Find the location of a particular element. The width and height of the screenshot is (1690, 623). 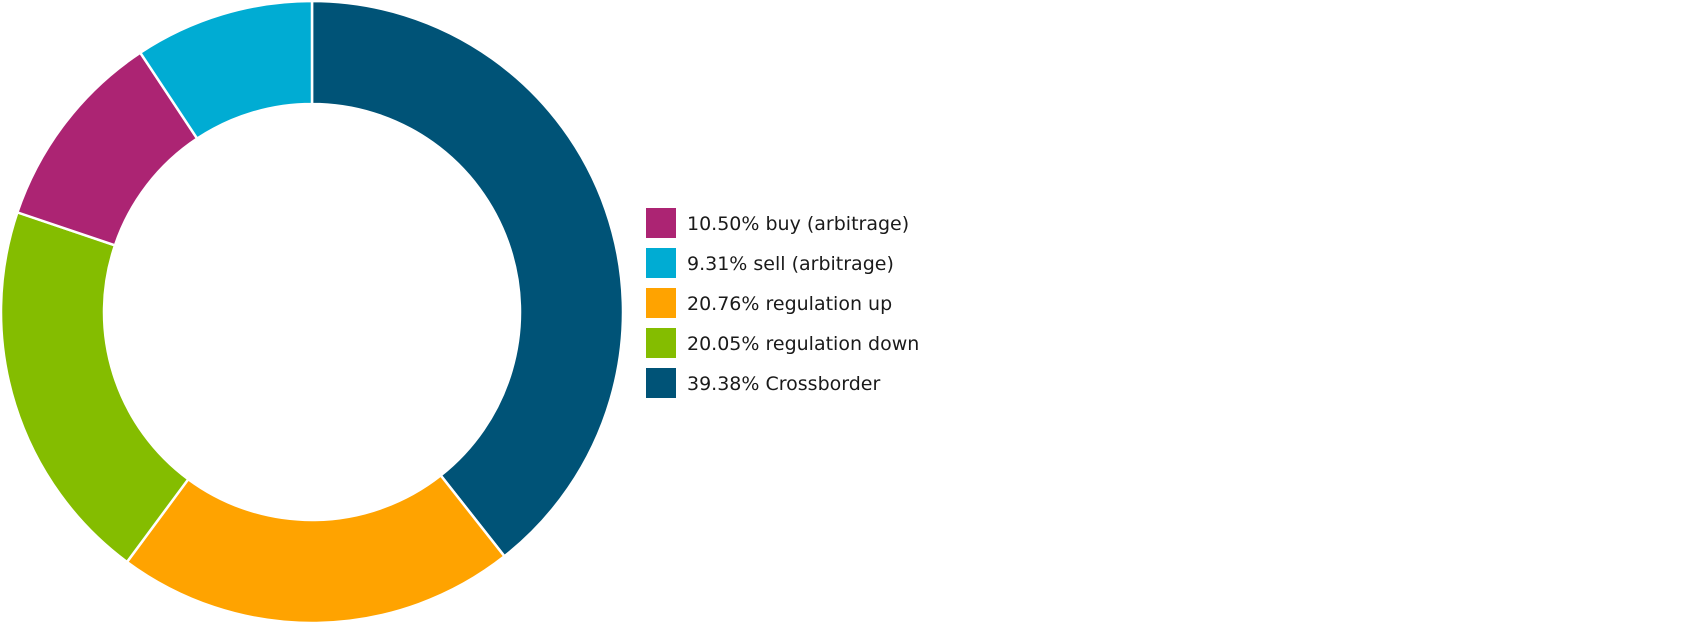

legend-label: 39.38% Crossborder is located at coordinates (783, 384).